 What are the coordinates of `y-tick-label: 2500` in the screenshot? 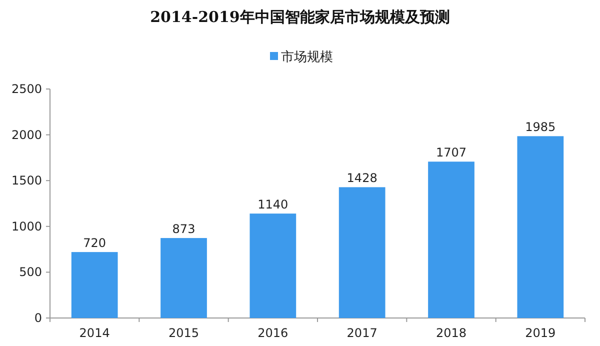 It's located at (26, 89).